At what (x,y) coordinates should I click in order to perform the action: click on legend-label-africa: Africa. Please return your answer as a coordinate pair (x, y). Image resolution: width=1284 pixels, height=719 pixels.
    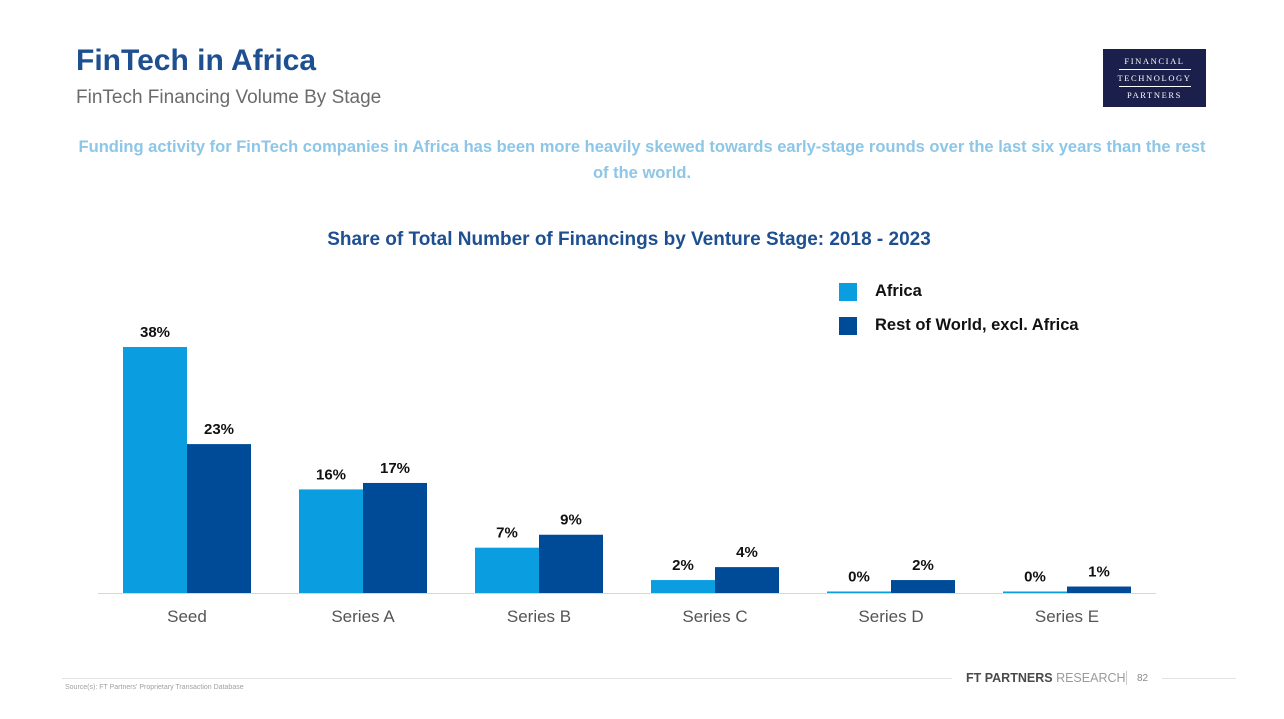
    Looking at the image, I should click on (898, 291).